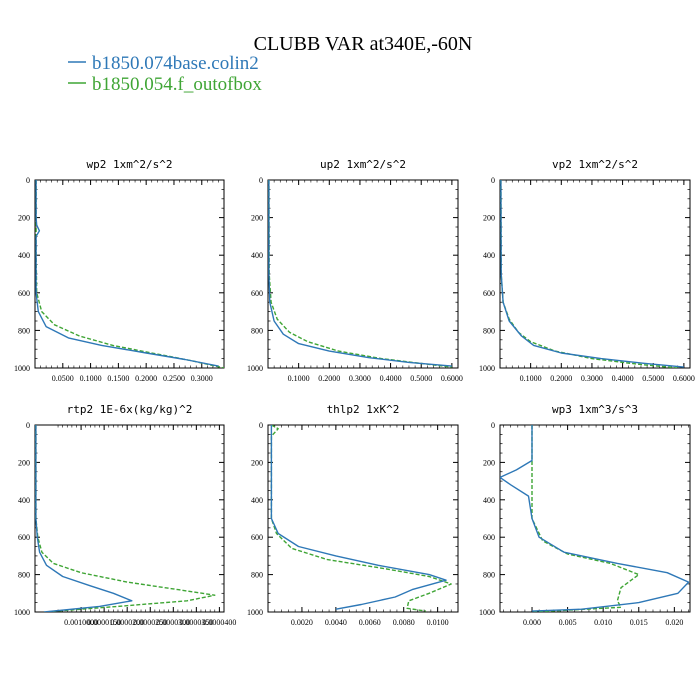  What do you see at coordinates (336, 622) in the screenshot?
I see `x-tick-label: 0.0040` at bounding box center [336, 622].